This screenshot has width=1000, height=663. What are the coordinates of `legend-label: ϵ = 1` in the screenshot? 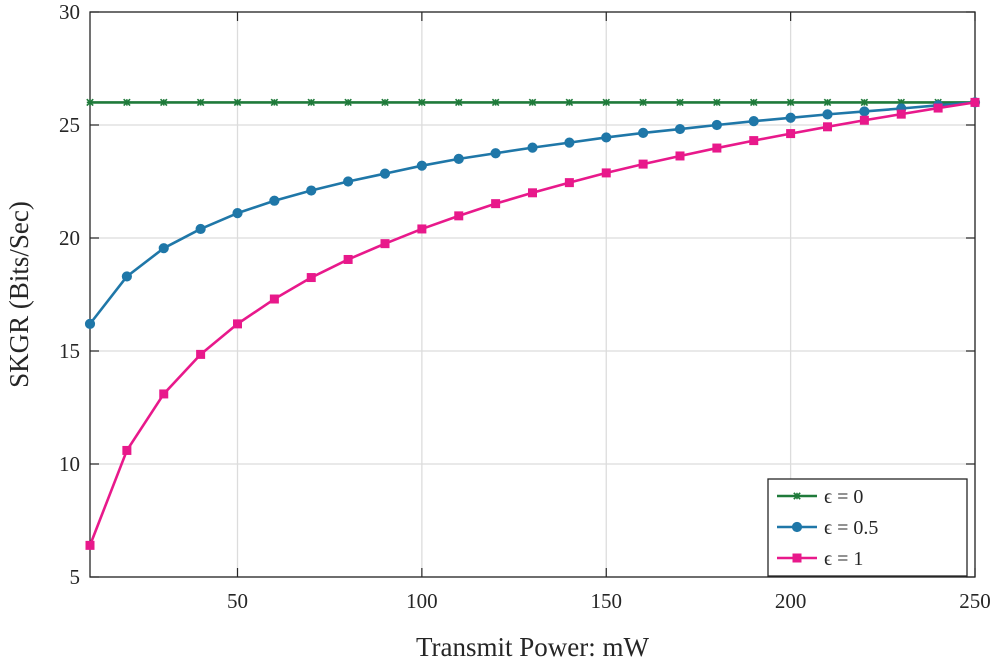 It's located at (843, 559).